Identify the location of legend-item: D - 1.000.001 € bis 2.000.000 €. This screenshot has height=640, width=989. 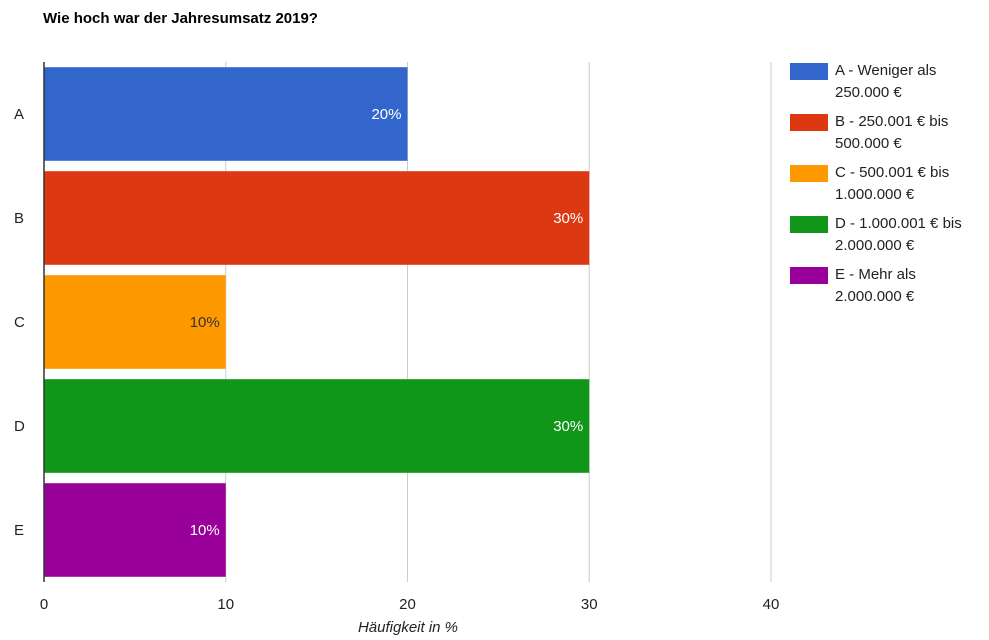
(885, 235).